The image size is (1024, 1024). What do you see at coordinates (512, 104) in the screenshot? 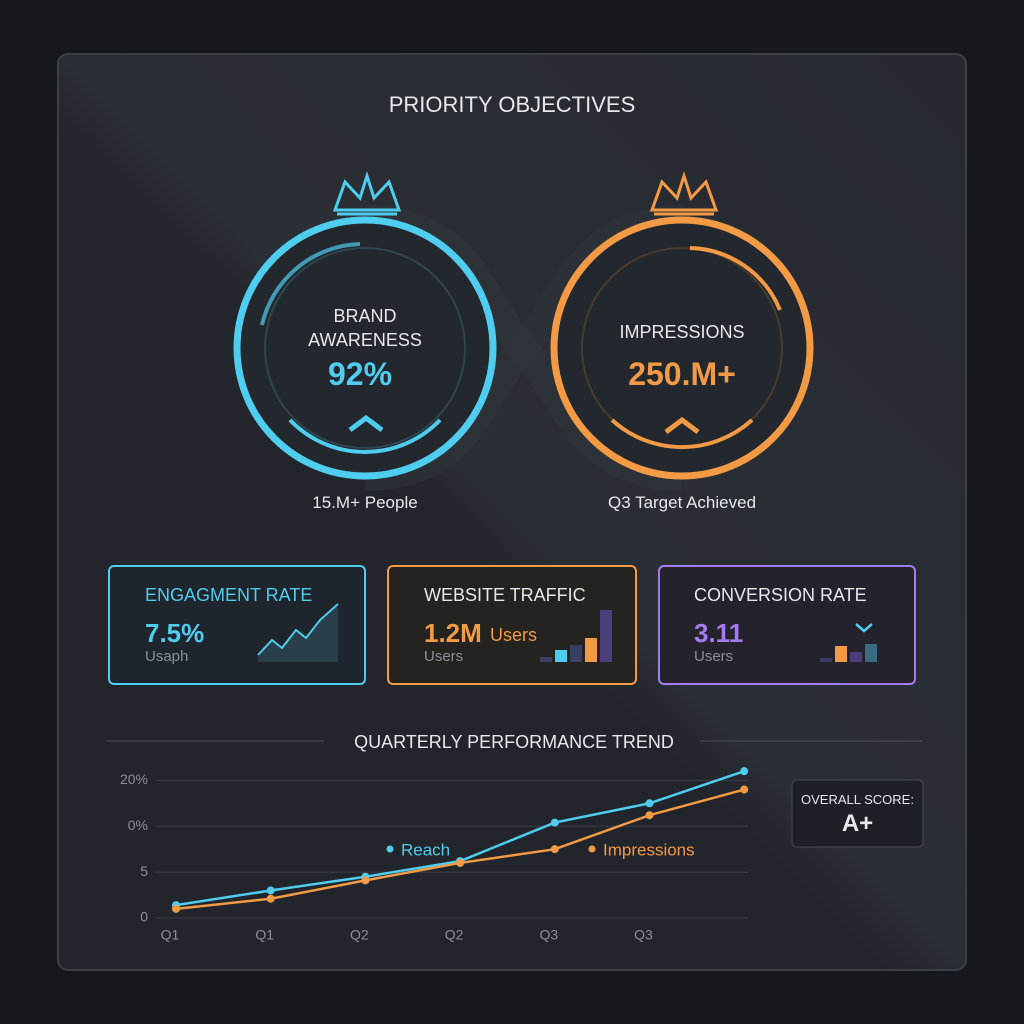
I see `page-title: PRIORITY OBJECTIVES` at bounding box center [512, 104].